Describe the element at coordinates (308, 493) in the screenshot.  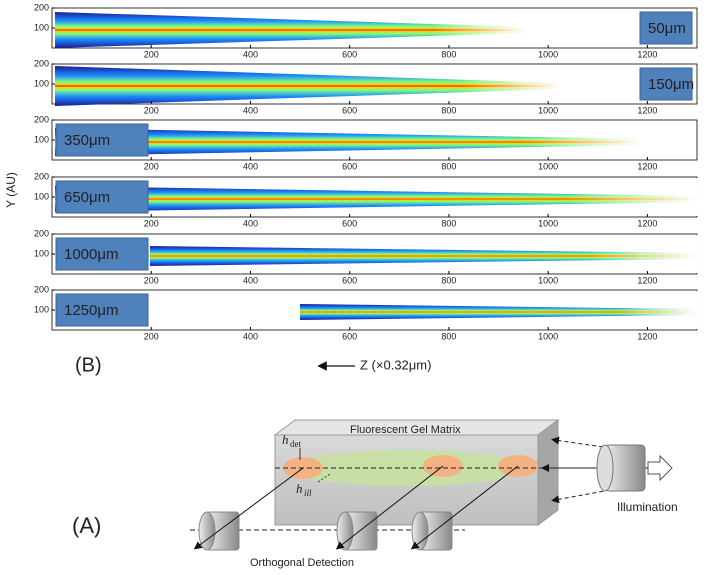
I see `h-ill-sub: ill` at that location.